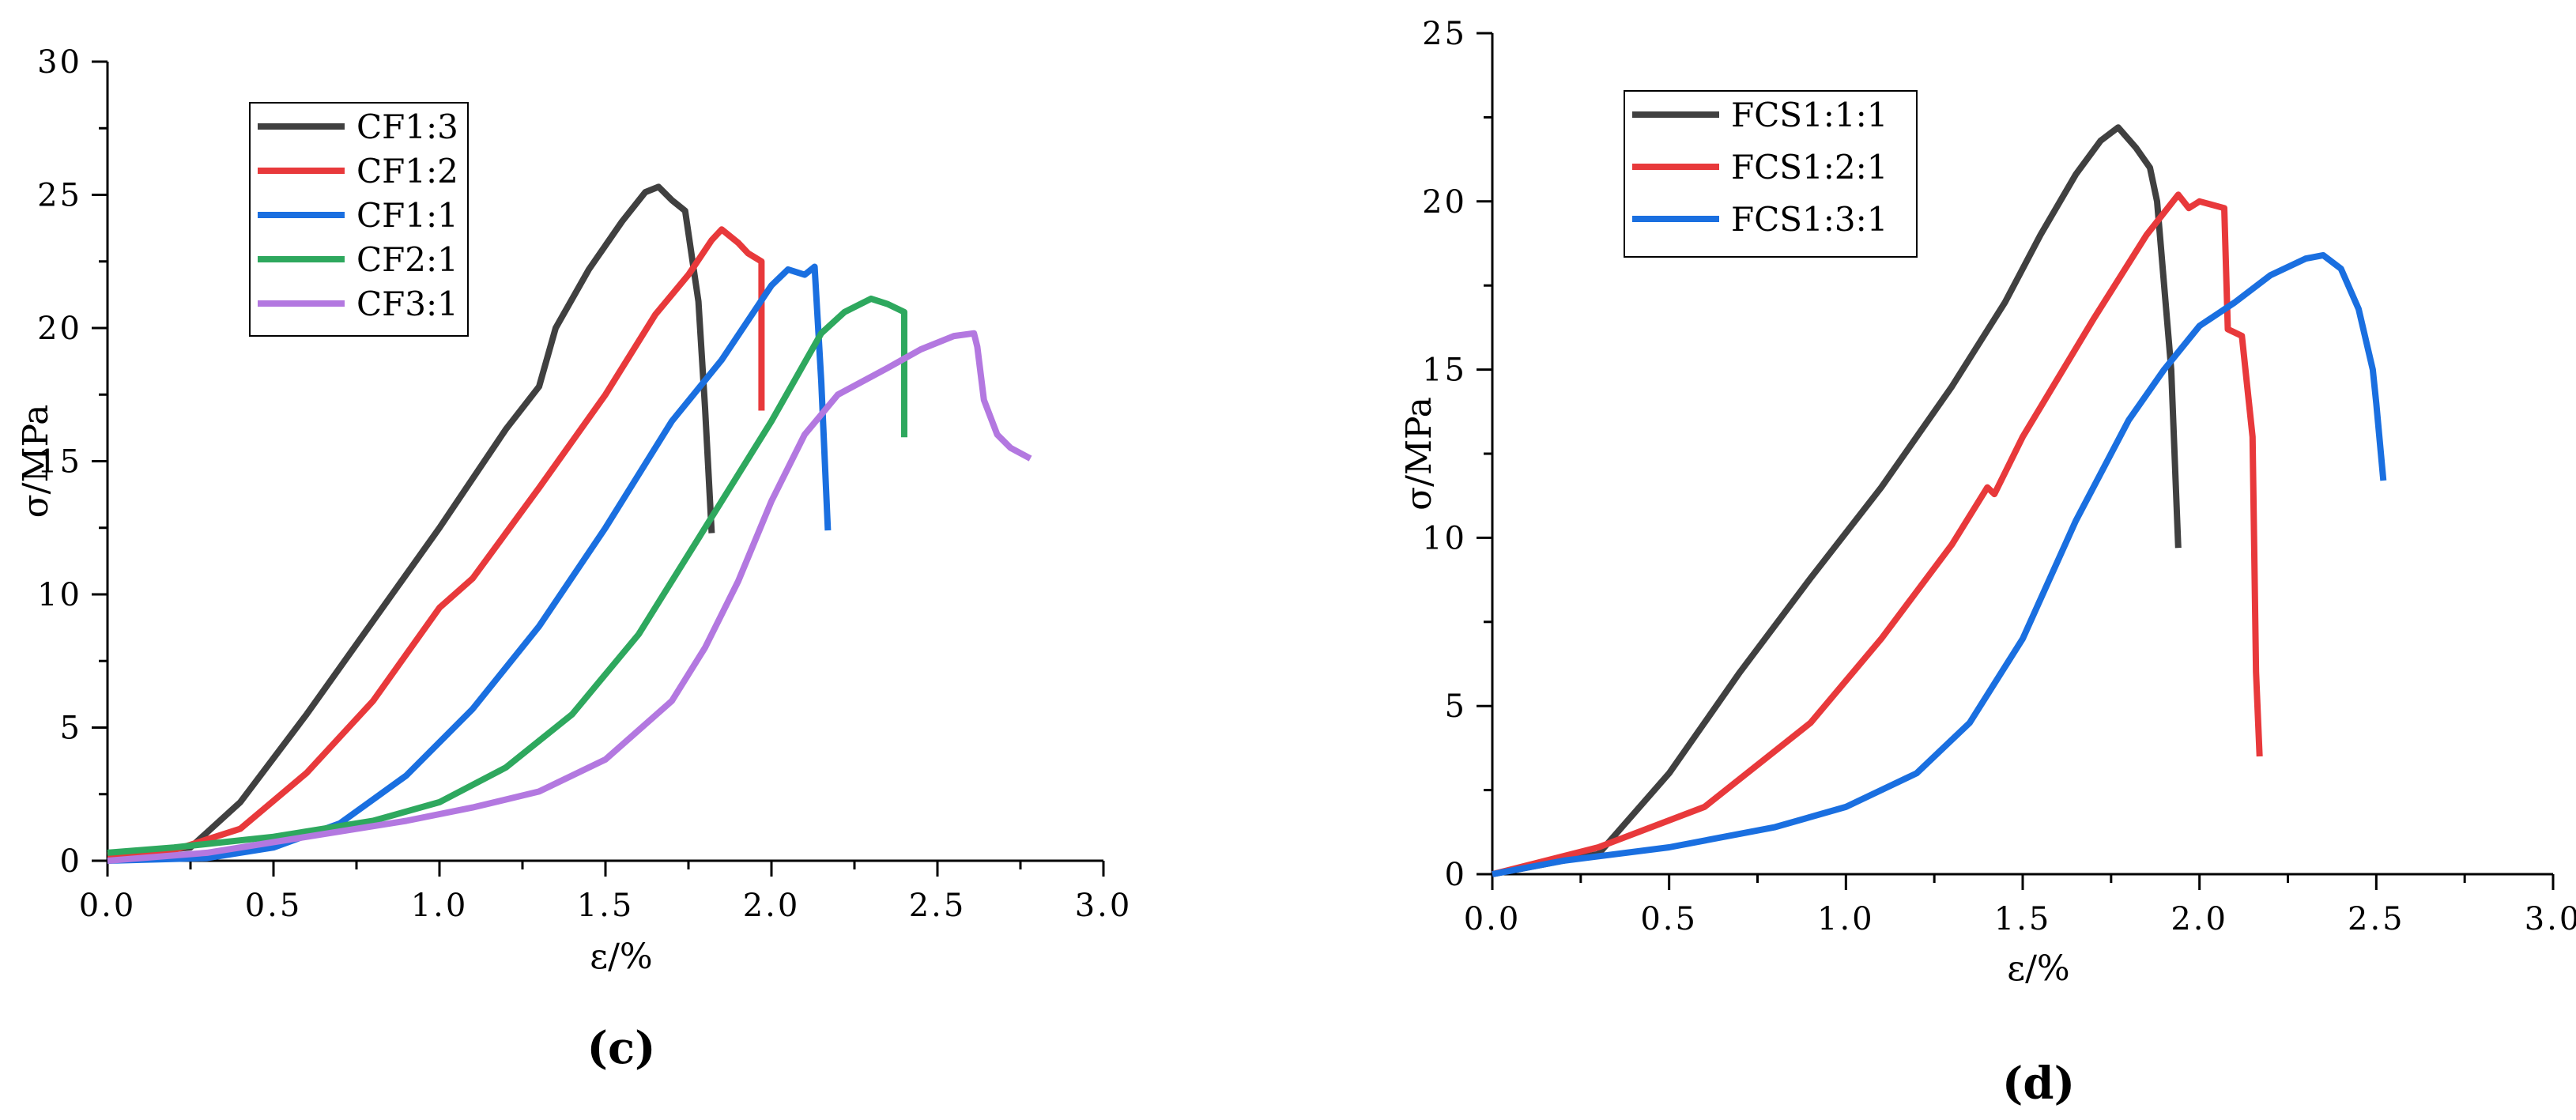 This screenshot has height=1120, width=2576. What do you see at coordinates (1493, 919) in the screenshot?
I see `x-tick-label-d: 0.0` at bounding box center [1493, 919].